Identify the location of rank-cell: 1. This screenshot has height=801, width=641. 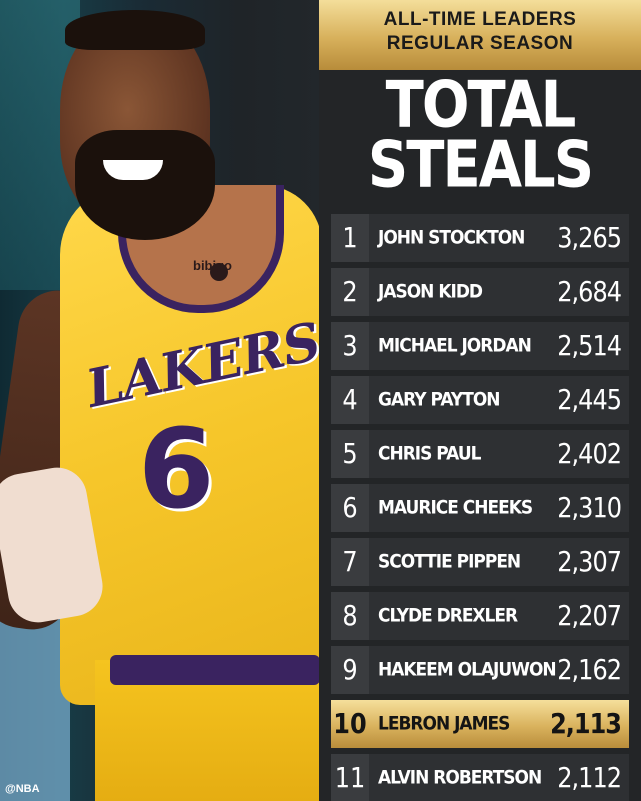
(350, 238).